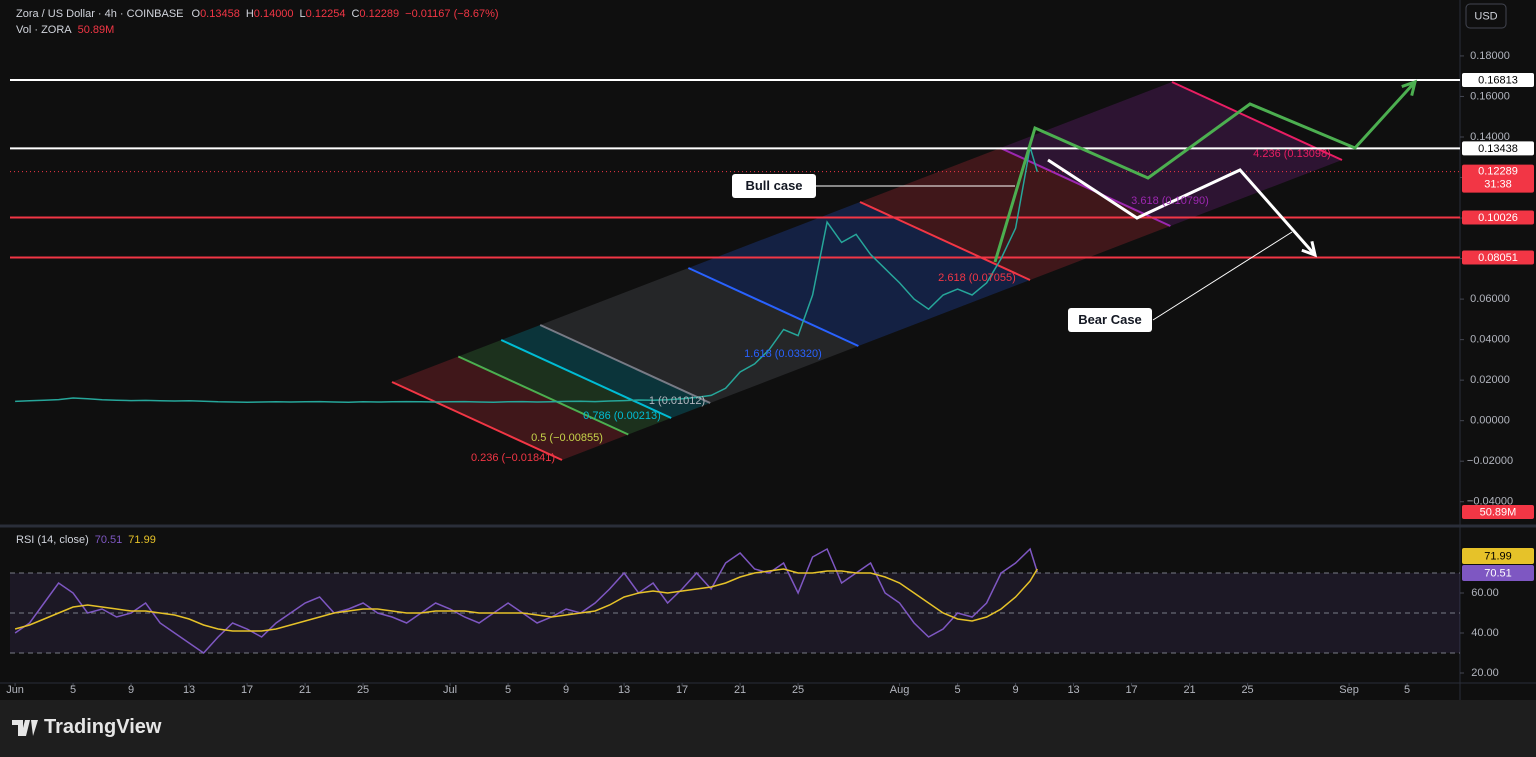 This screenshot has width=1536, height=757. What do you see at coordinates (100, 14) in the screenshot?
I see `symbol: Zora / US Dollar · 4h · COINBASE` at bounding box center [100, 14].